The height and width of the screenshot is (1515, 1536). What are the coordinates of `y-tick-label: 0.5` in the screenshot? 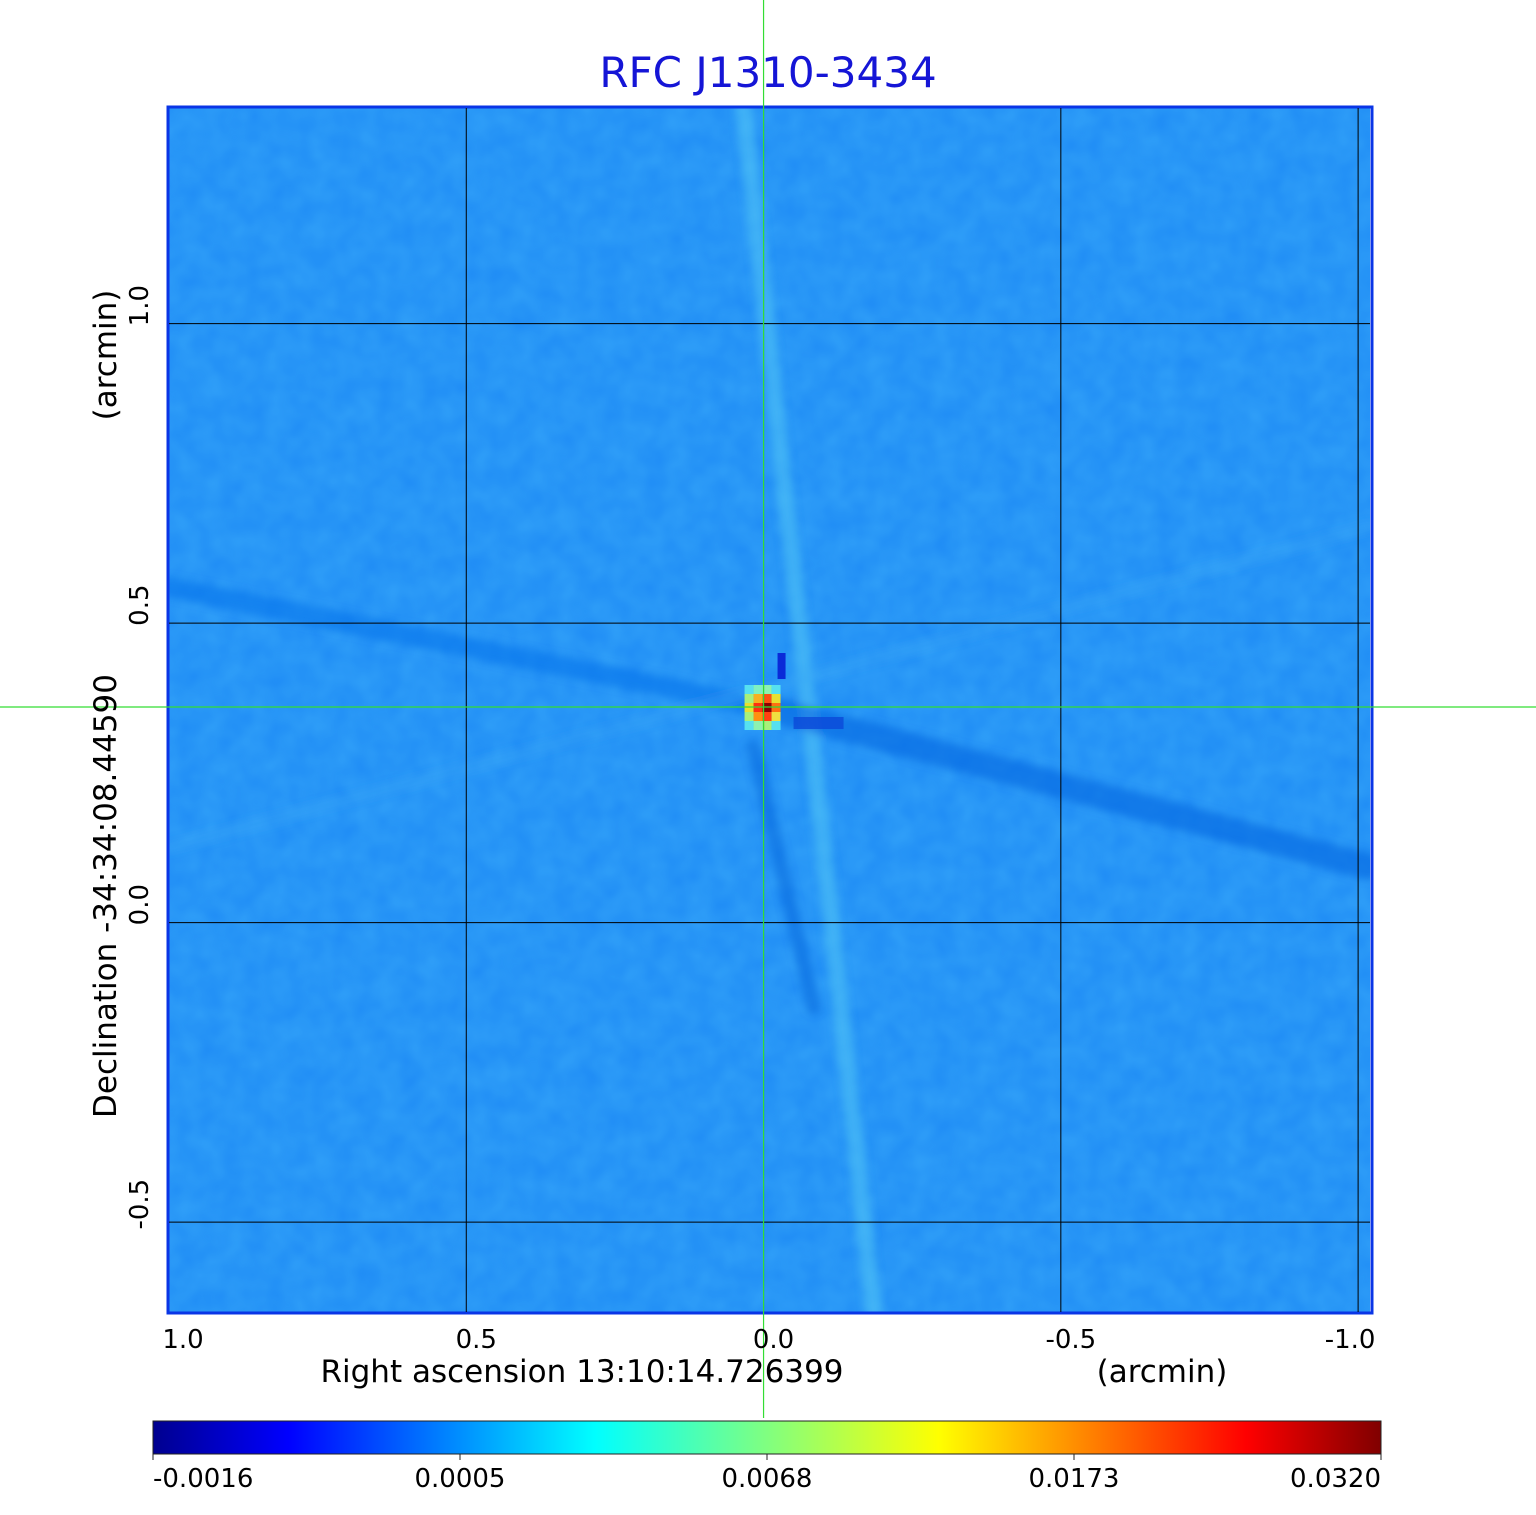 It's located at (140, 604).